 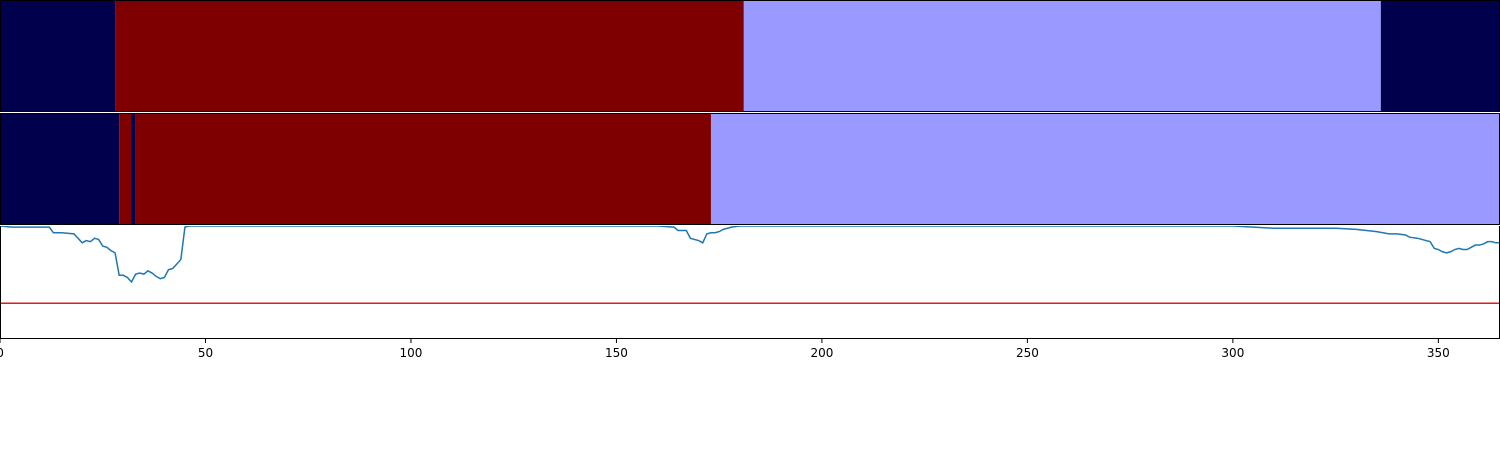 What do you see at coordinates (821, 353) in the screenshot?
I see `x-tick-label-200: 200` at bounding box center [821, 353].